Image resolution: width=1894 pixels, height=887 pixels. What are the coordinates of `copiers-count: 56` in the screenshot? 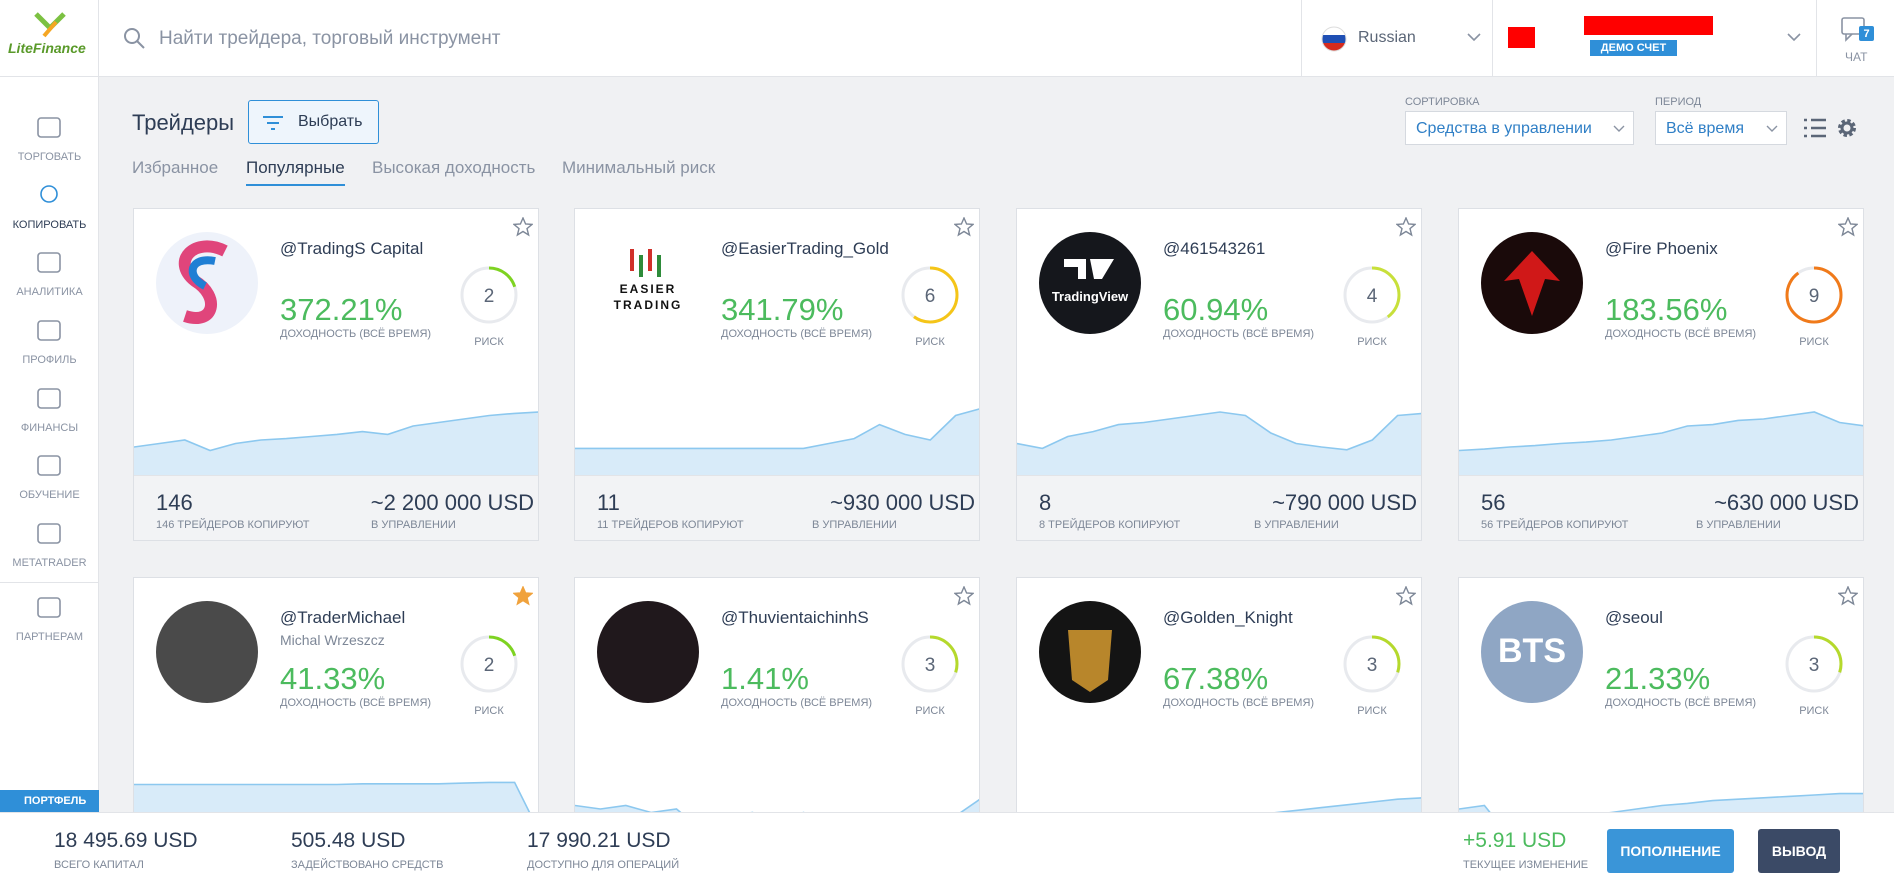 It's located at (1493, 502).